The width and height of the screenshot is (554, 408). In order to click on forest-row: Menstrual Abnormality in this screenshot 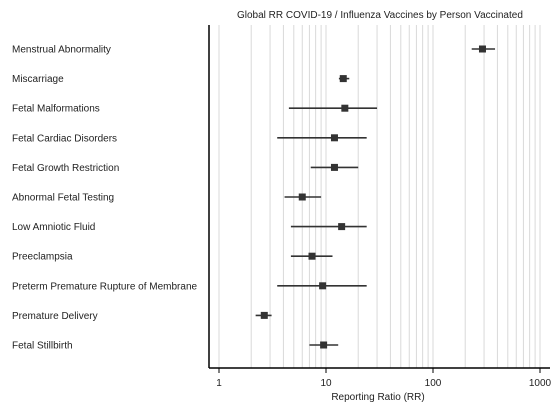, I will do `click(254, 50)`.